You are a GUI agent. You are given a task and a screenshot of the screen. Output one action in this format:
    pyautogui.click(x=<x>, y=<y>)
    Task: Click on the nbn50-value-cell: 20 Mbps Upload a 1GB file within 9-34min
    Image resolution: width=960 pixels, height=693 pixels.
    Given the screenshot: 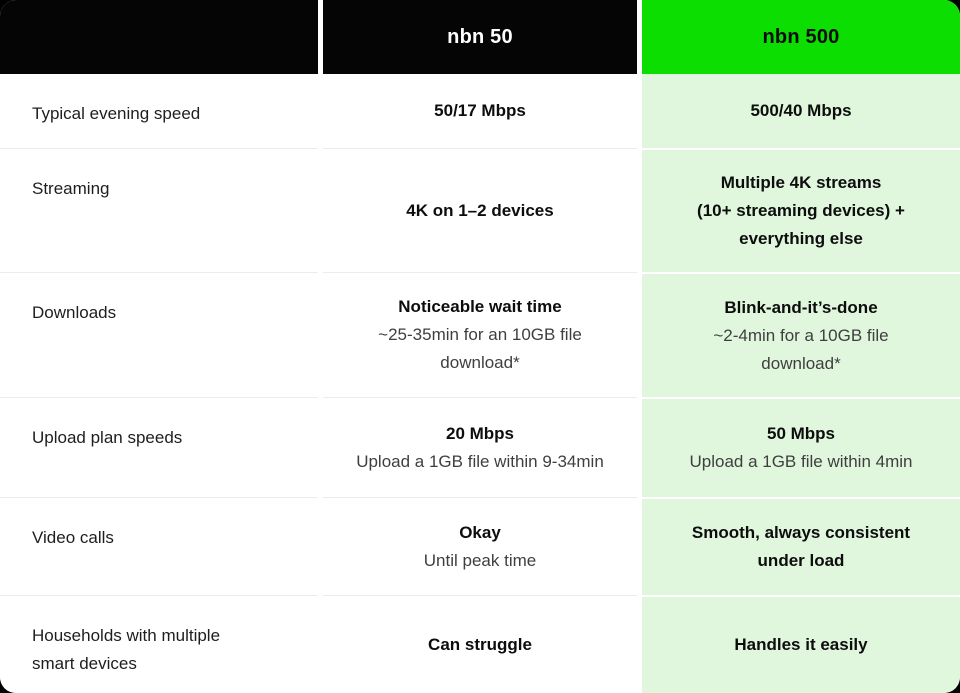 What is the action you would take?
    pyautogui.click(x=480, y=447)
    